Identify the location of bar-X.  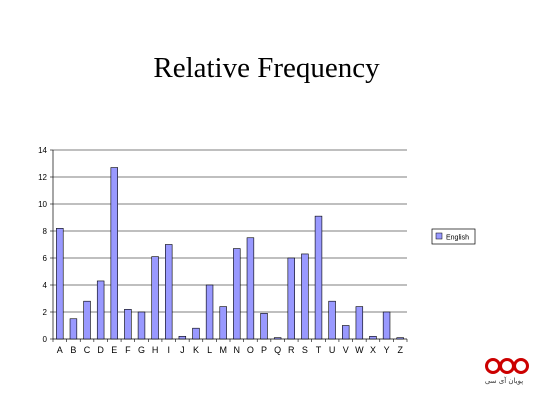
(373, 337).